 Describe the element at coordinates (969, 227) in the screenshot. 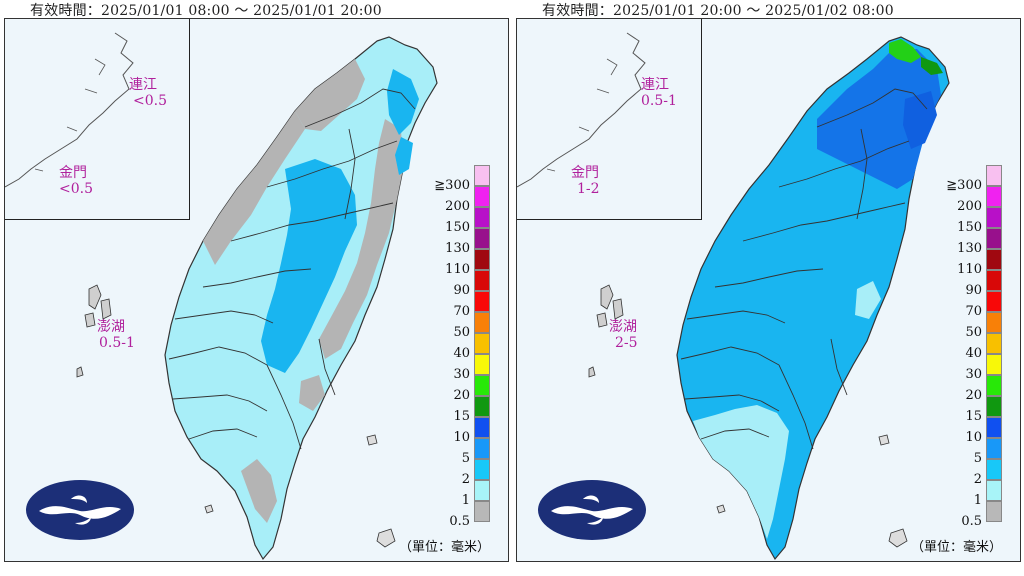

I see `legend-tick: 150` at that location.